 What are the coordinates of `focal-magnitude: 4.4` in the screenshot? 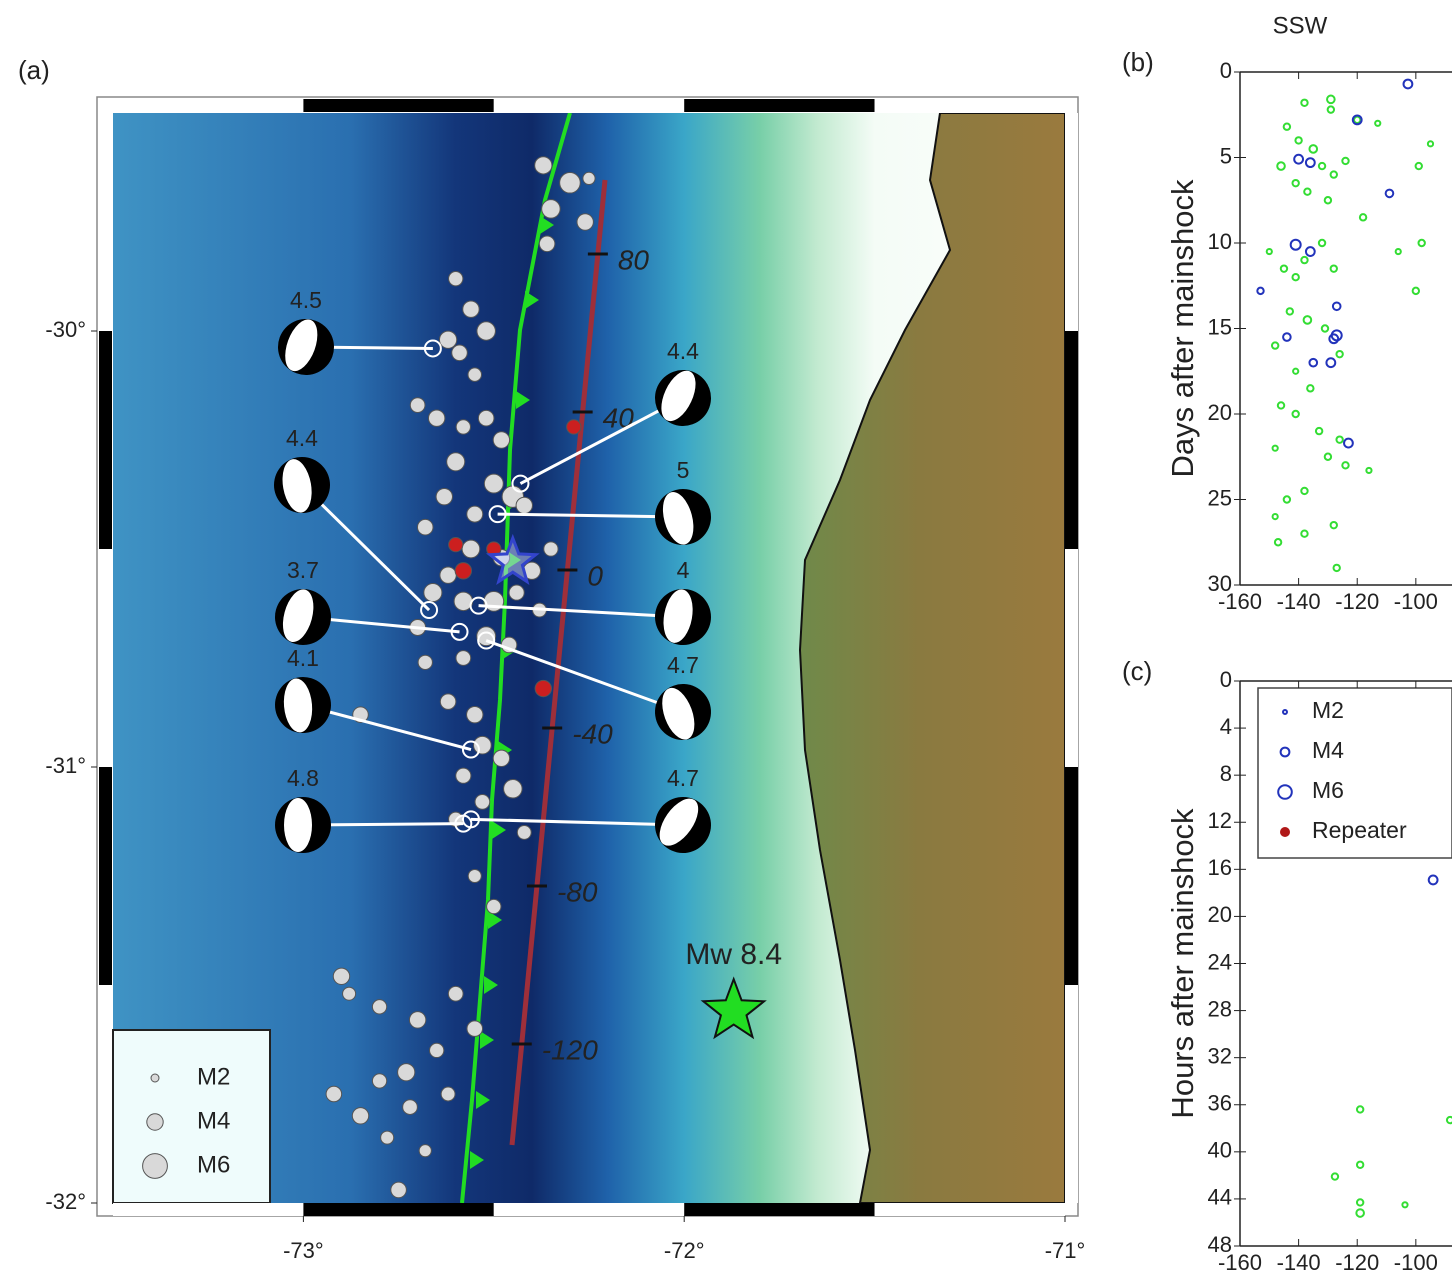 It's located at (683, 351).